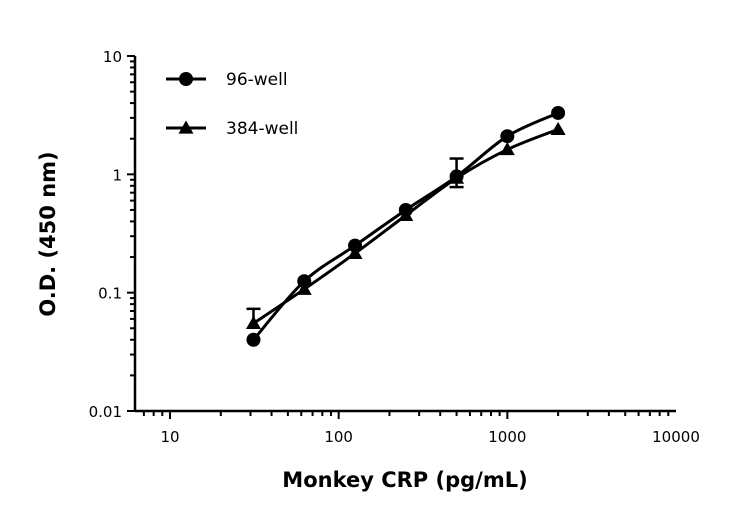 The height and width of the screenshot is (523, 750). What do you see at coordinates (507, 437) in the screenshot?
I see `x-tick-label: 1000` at bounding box center [507, 437].